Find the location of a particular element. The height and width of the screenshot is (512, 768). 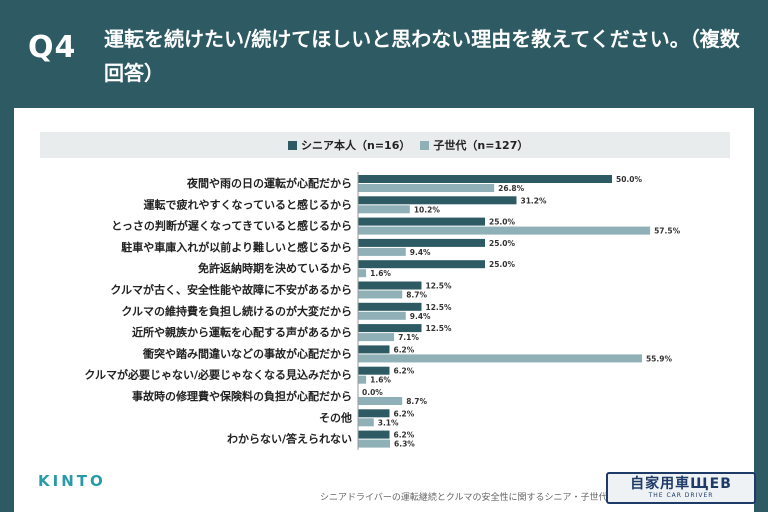

category-label: 駐車や車庫入れが以前より難しいと感じるから is located at coordinates (236, 247).